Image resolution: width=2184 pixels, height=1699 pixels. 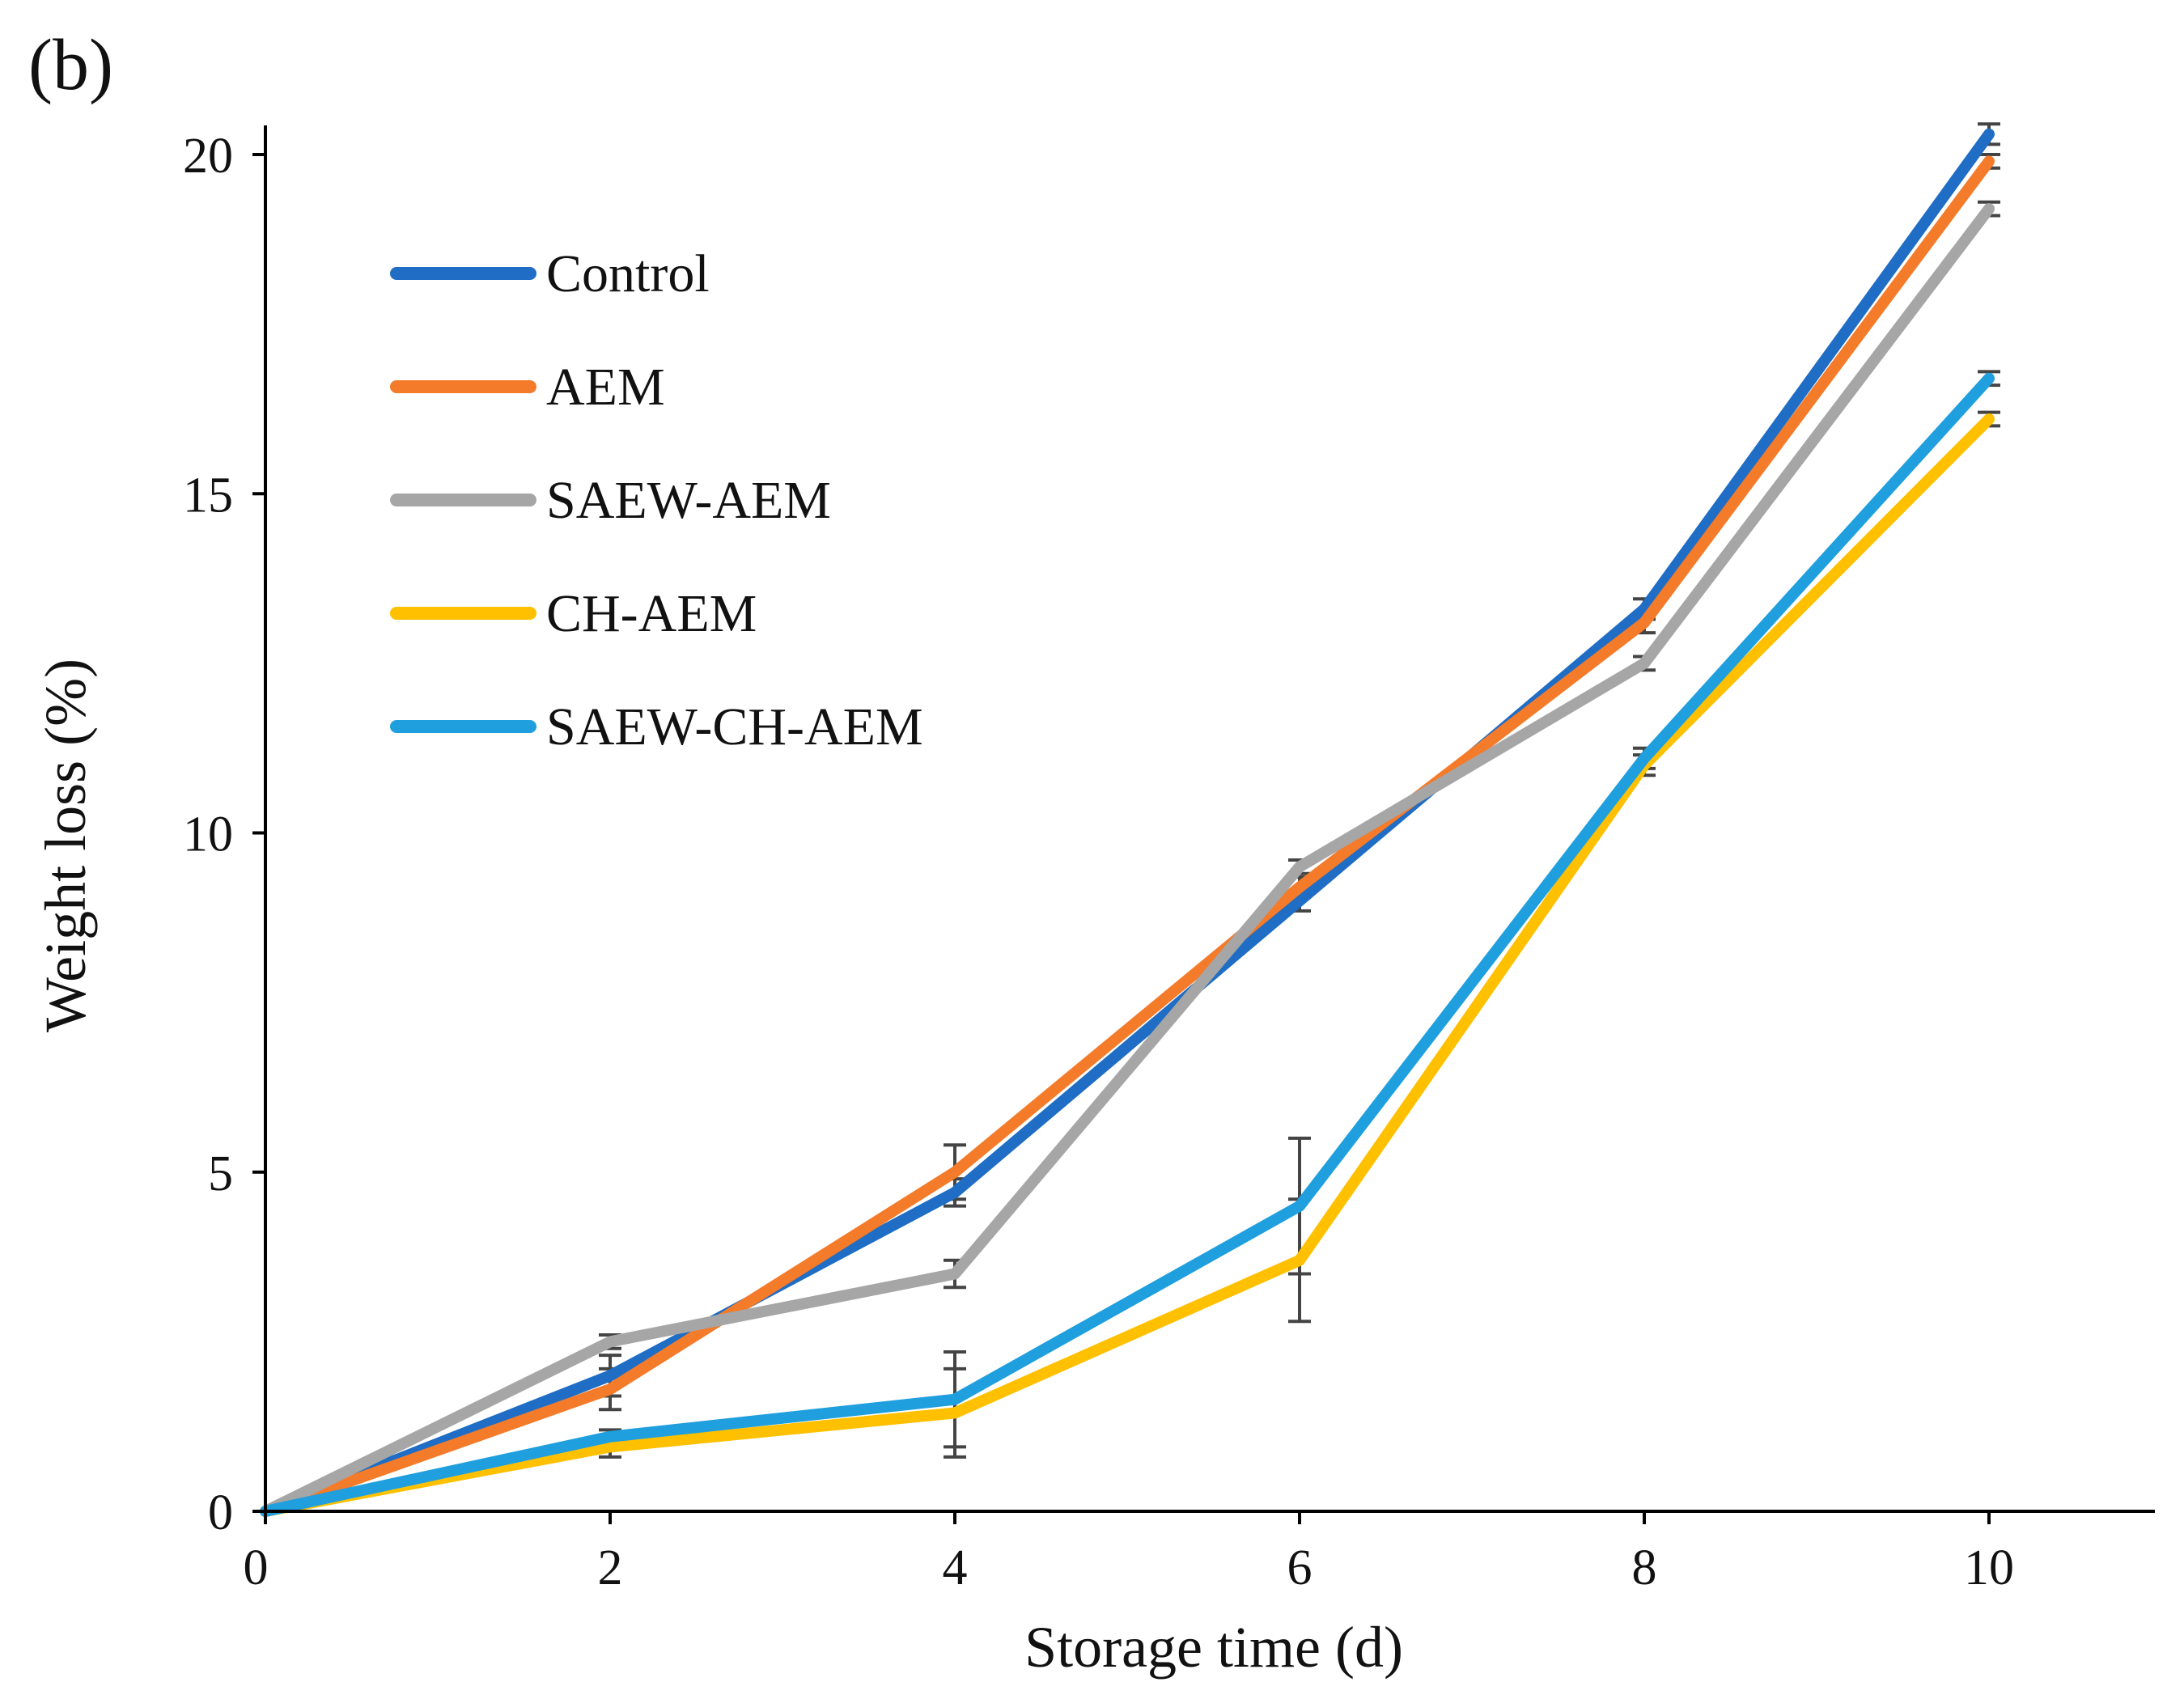 I want to click on legend: Control AEM SAEW-AEM CH-AEM SAEW-CH-AEM, so click(x=657, y=500).